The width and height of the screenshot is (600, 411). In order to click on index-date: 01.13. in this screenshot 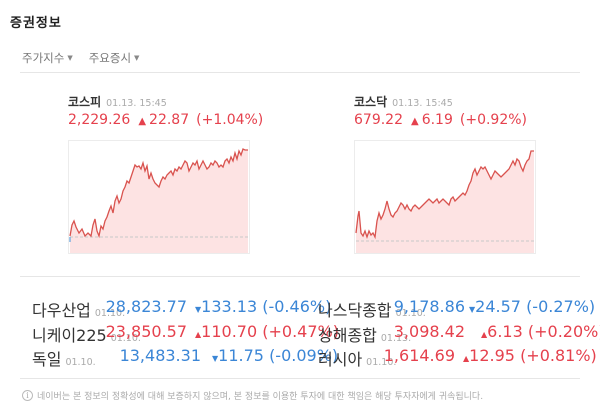, I will do `click(396, 338)`.